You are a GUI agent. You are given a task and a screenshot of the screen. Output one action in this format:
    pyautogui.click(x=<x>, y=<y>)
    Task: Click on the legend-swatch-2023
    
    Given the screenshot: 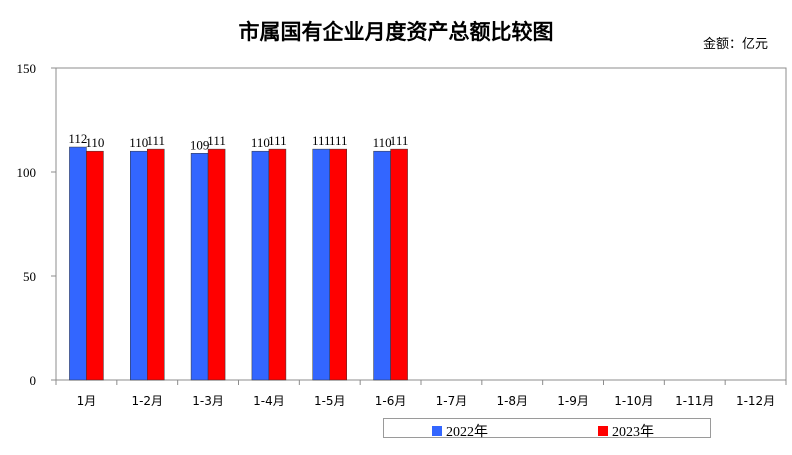 What is the action you would take?
    pyautogui.click(x=603, y=431)
    